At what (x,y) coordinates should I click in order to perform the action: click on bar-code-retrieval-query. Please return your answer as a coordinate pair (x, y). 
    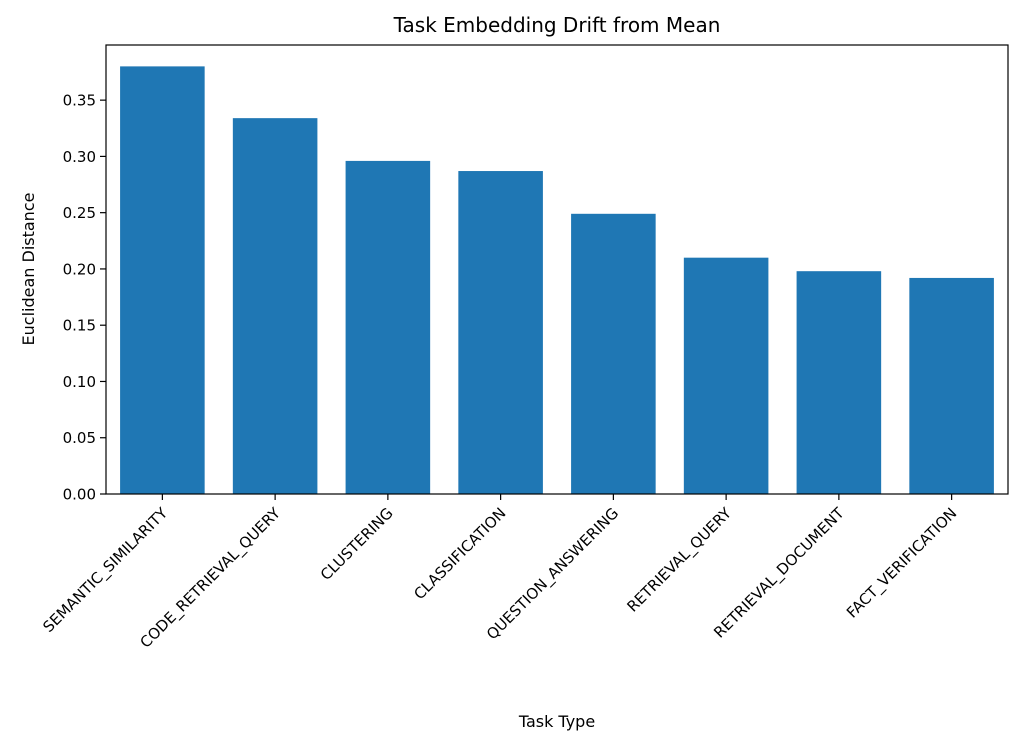
    Looking at the image, I should click on (275, 306).